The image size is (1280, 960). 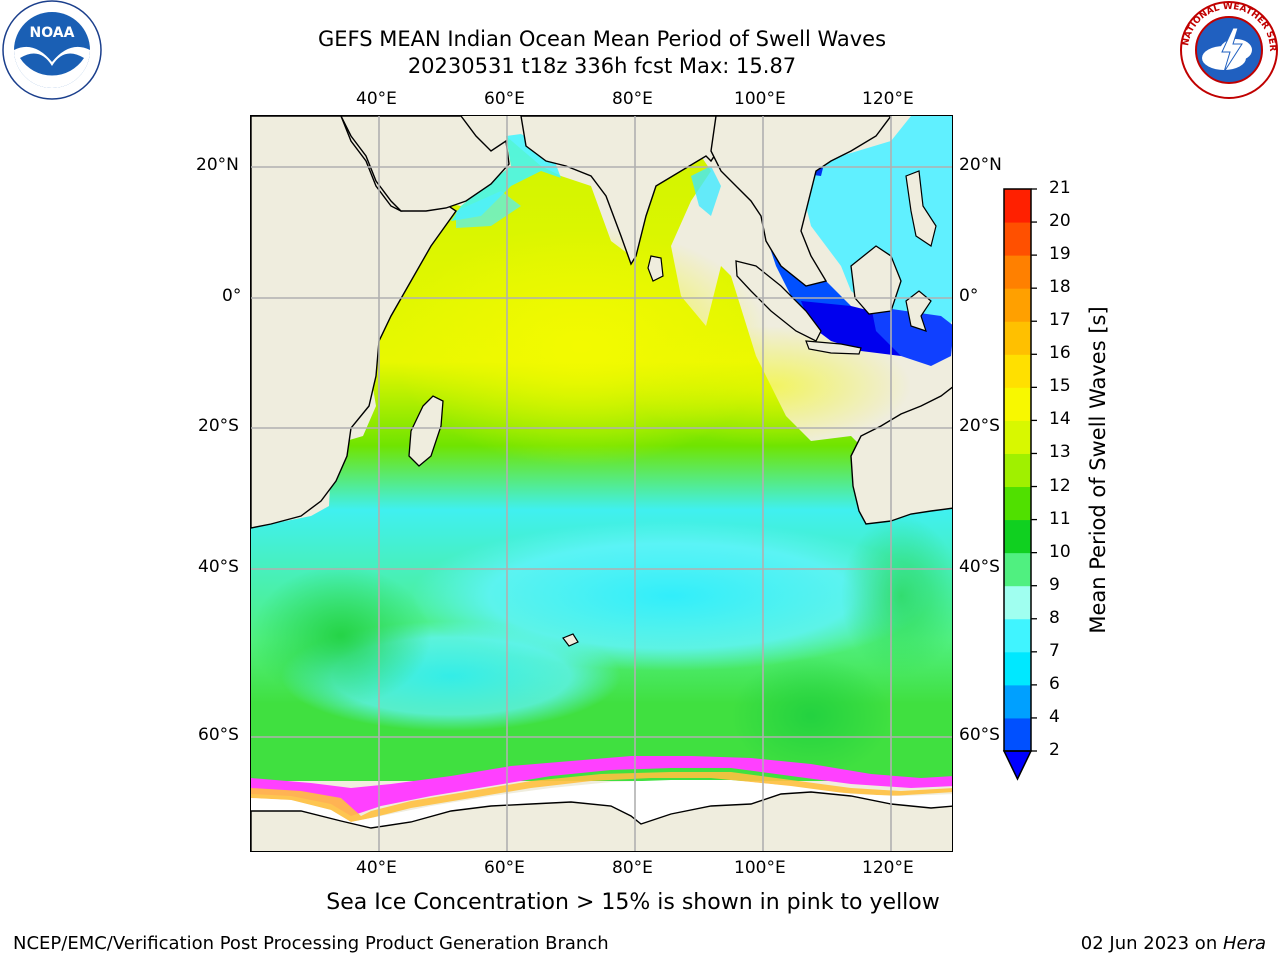 I want to click on sumatra-land, so click(x=778, y=301).